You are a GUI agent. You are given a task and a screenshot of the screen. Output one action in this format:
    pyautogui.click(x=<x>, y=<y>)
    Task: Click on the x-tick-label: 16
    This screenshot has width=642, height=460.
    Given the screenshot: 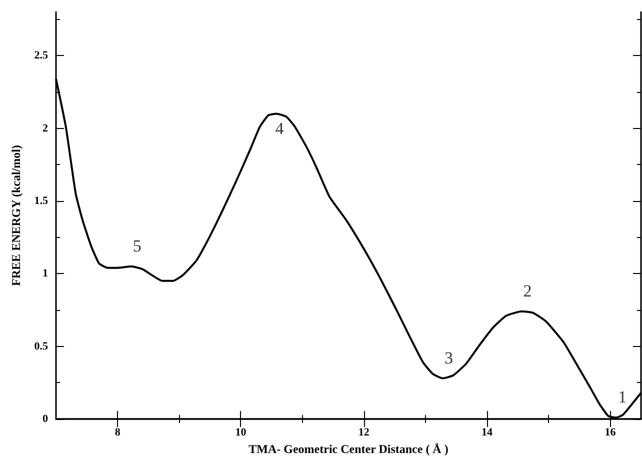 What is the action you would take?
    pyautogui.click(x=610, y=432)
    